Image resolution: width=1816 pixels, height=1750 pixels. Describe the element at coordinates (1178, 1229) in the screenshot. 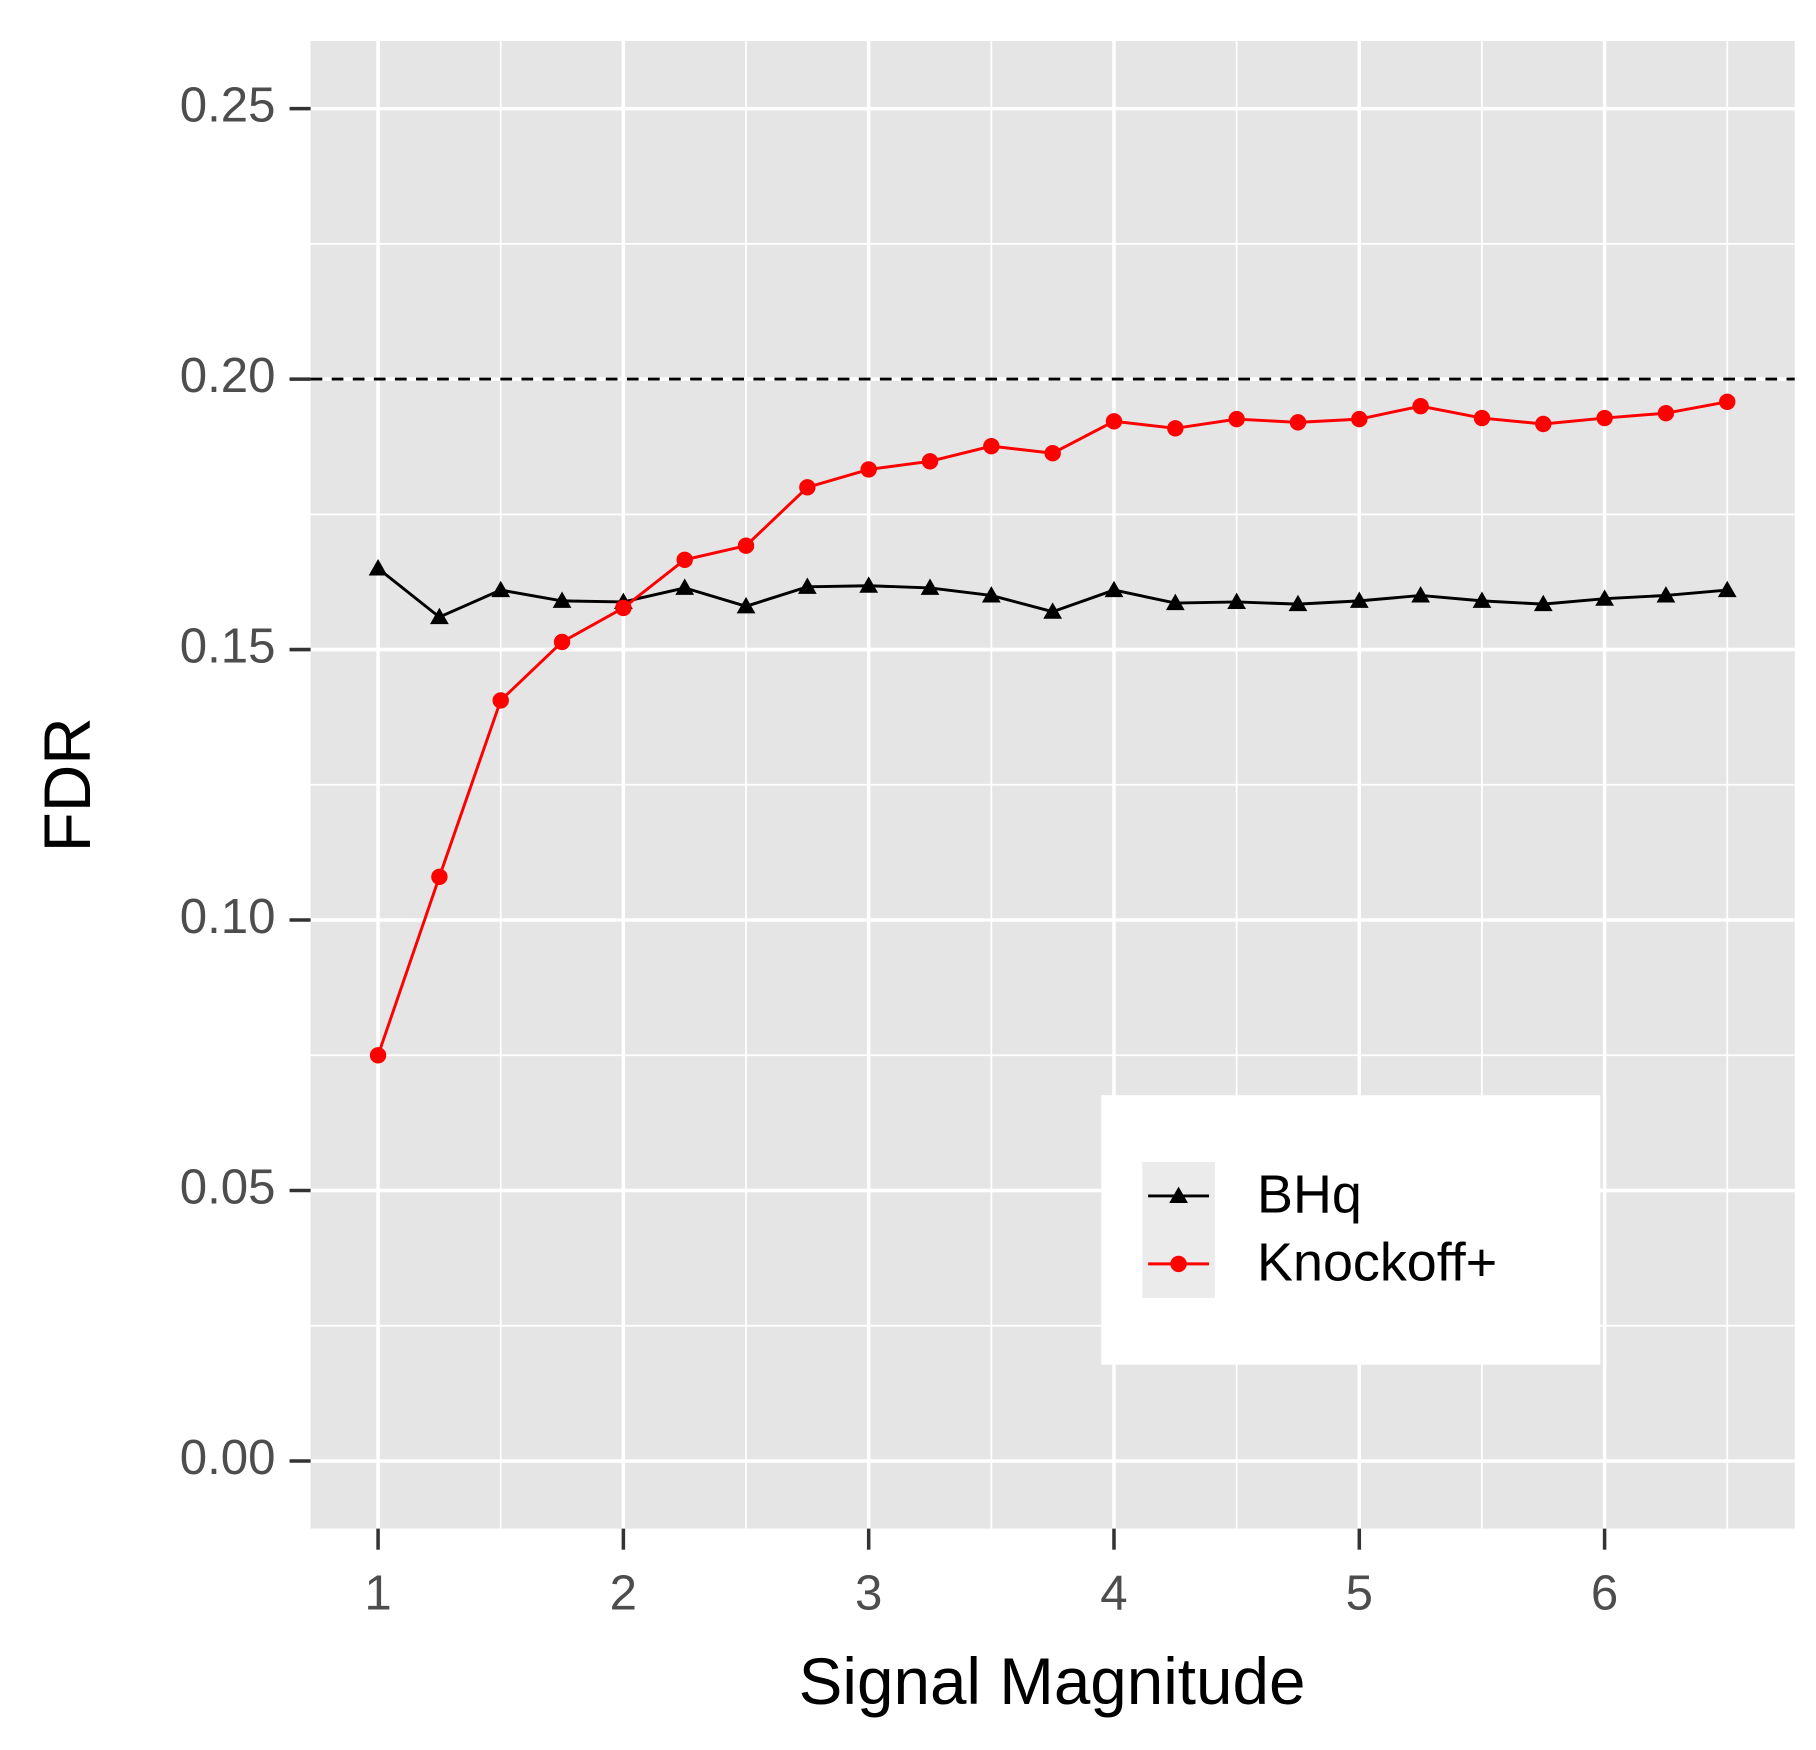

I see `legend-key-background` at that location.